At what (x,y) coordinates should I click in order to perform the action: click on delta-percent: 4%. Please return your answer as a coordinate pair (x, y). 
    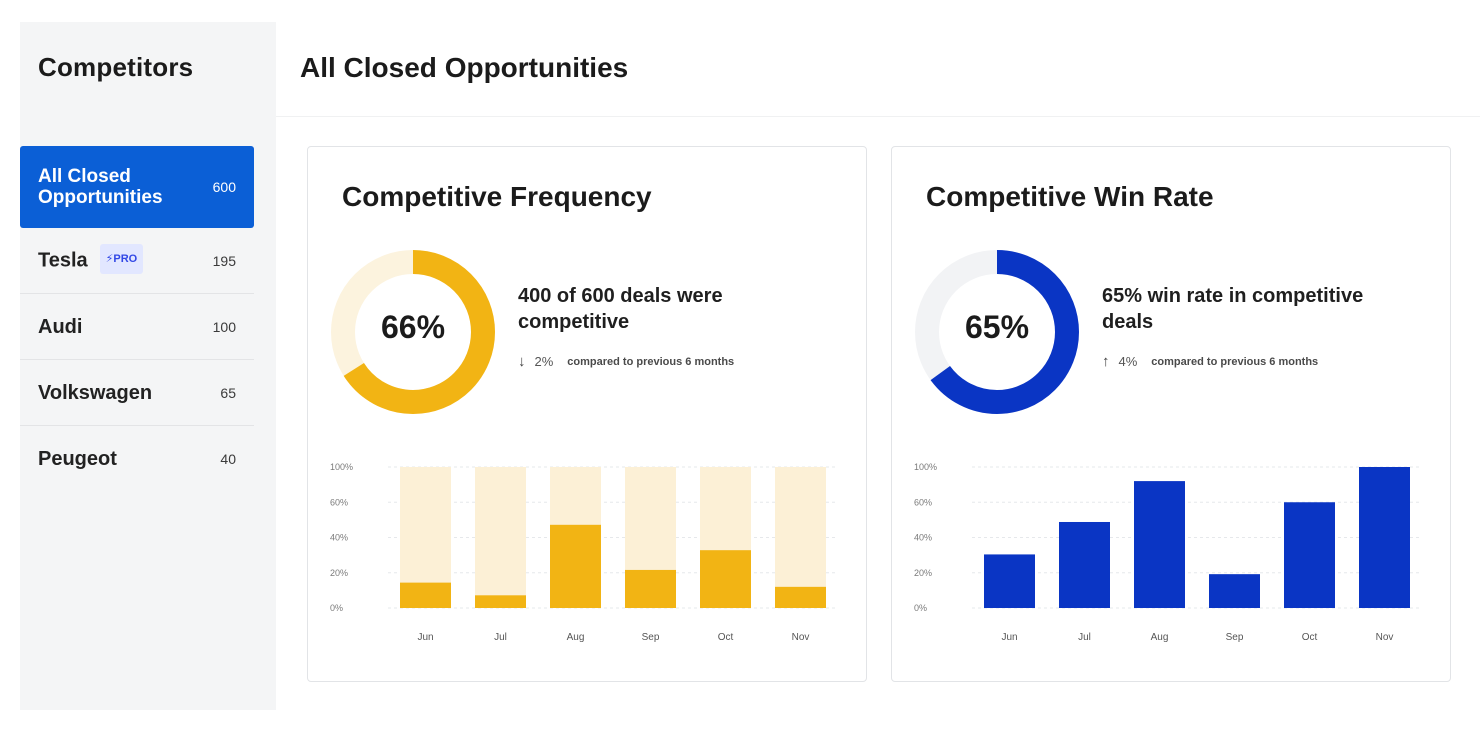
    Looking at the image, I should click on (1128, 361).